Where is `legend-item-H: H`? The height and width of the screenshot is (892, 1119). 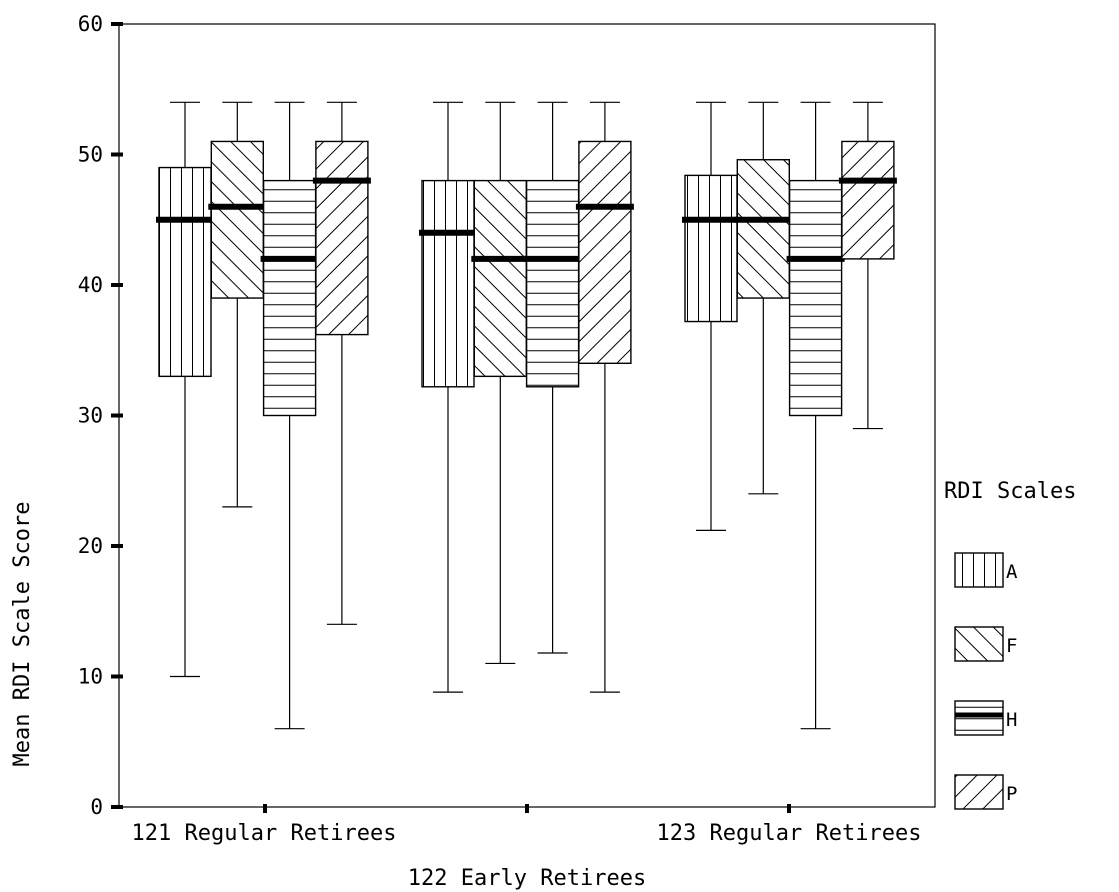 legend-item-H: H is located at coordinates (985, 718).